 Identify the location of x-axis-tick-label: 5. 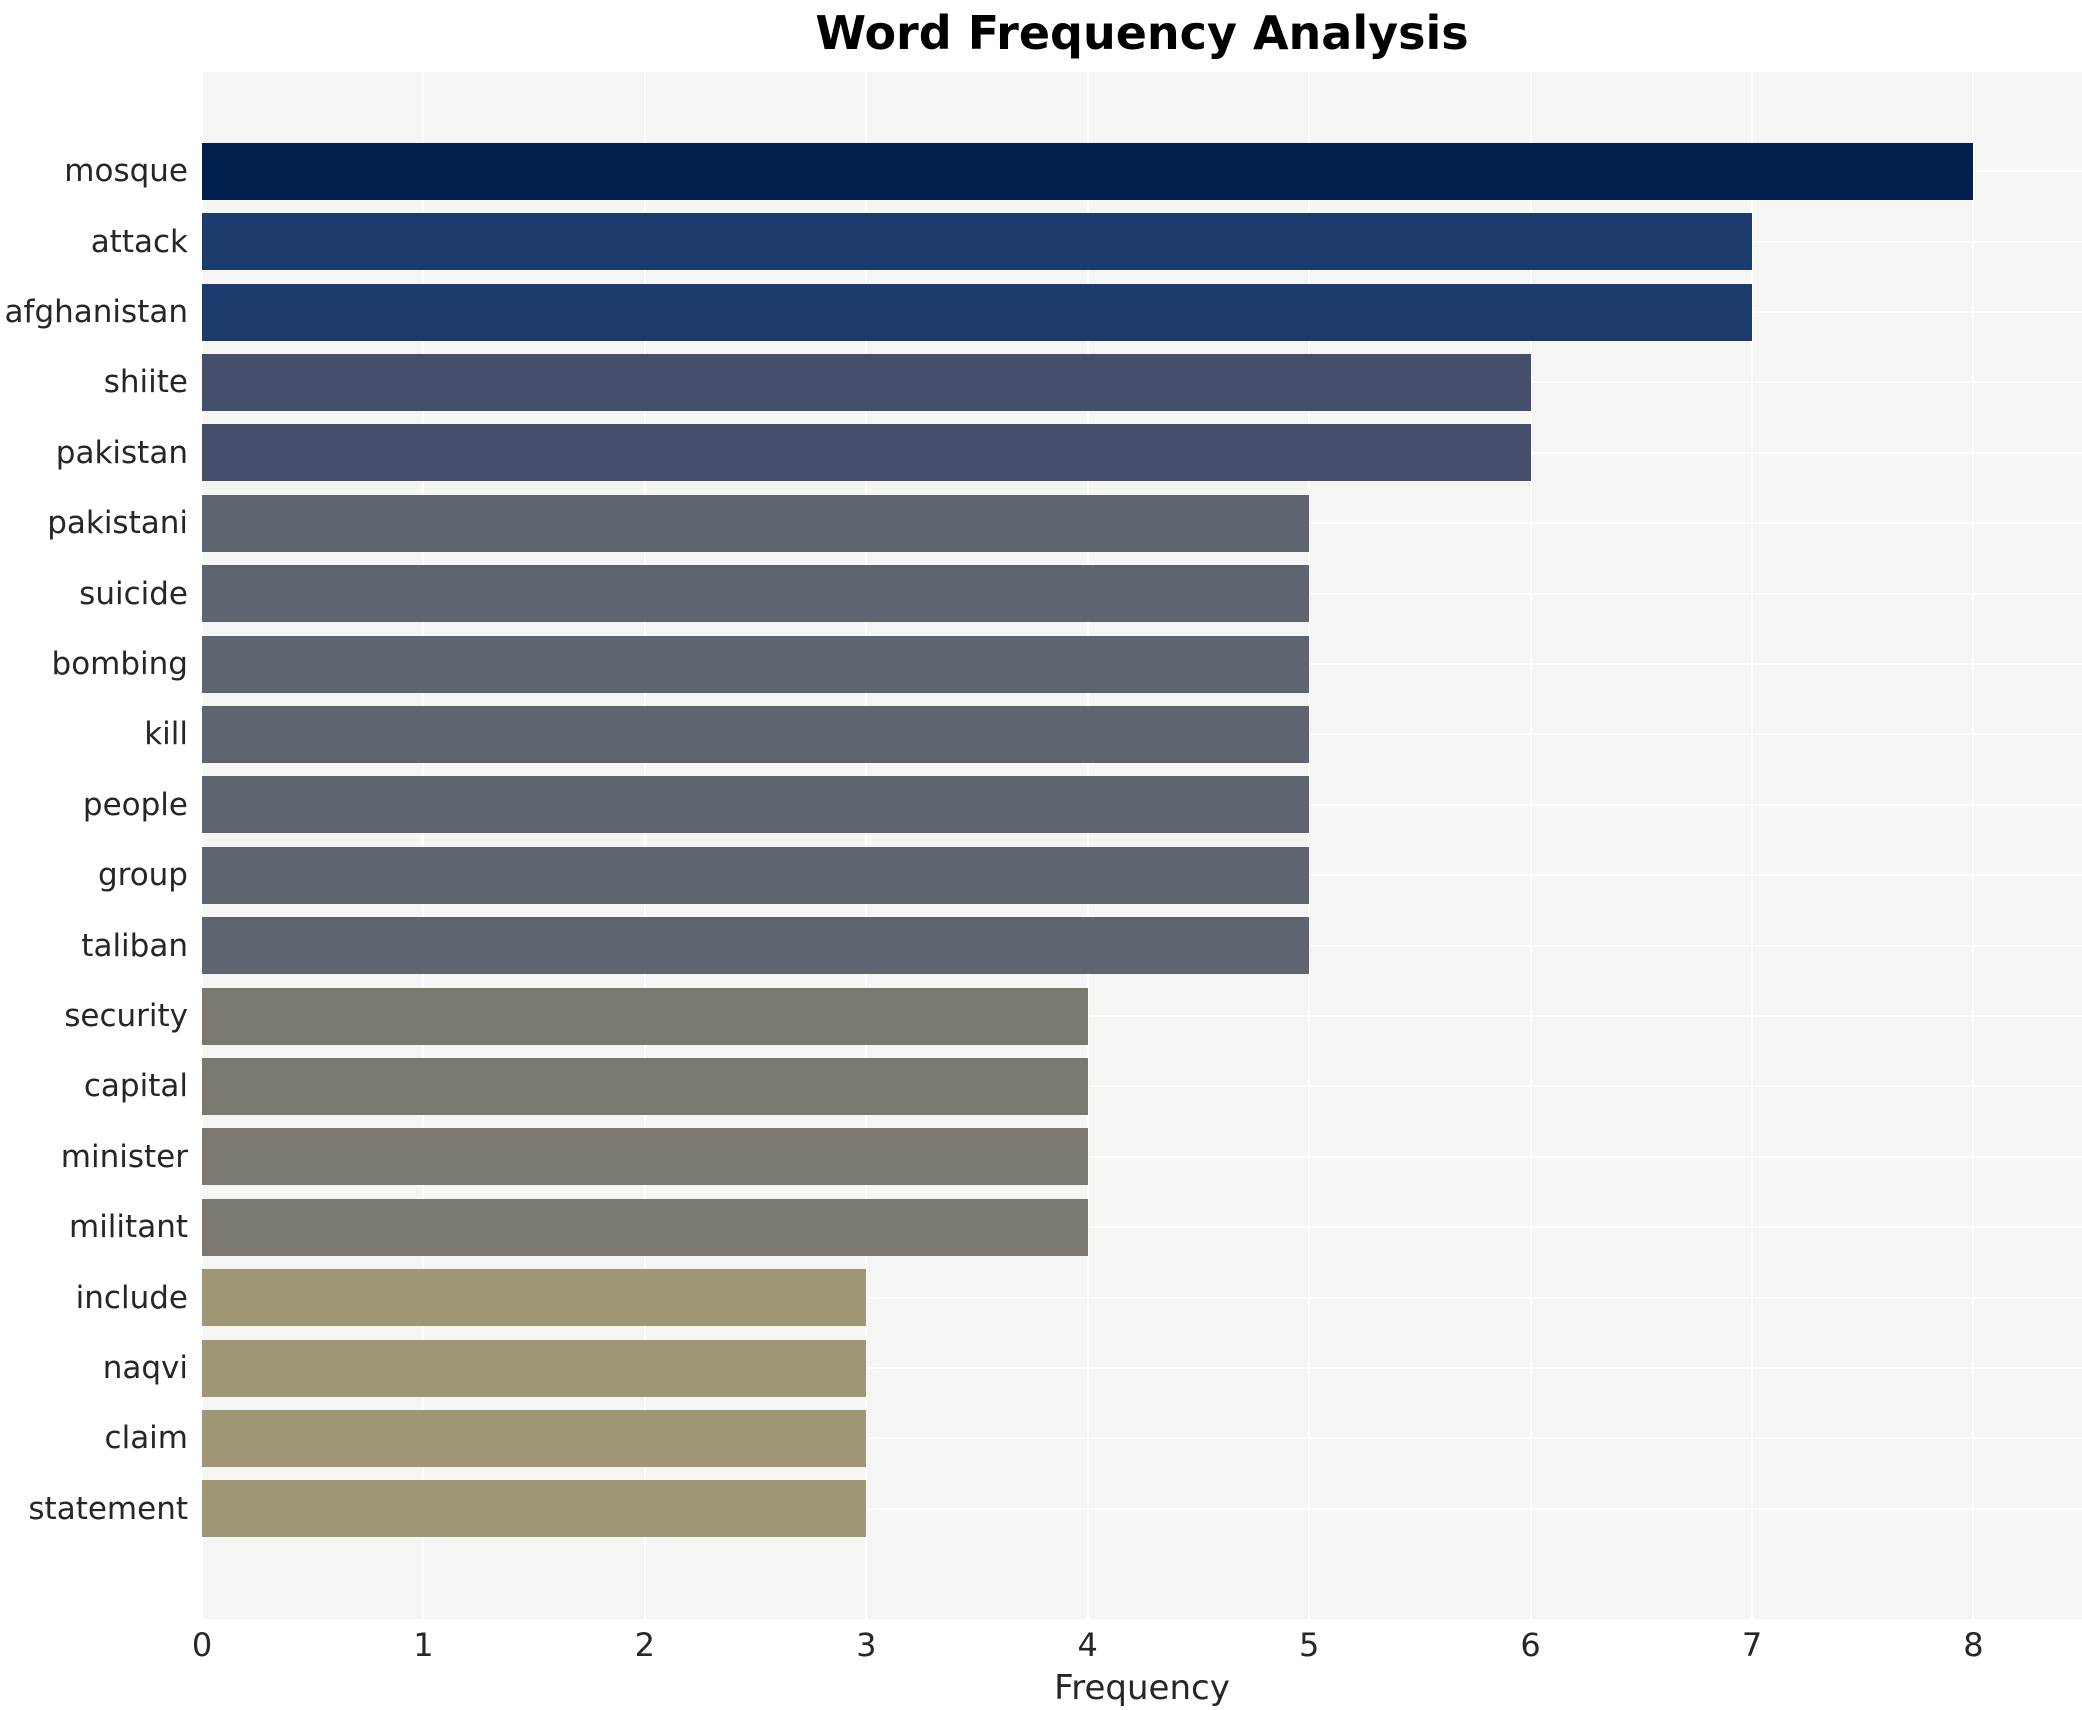
(1309, 1645).